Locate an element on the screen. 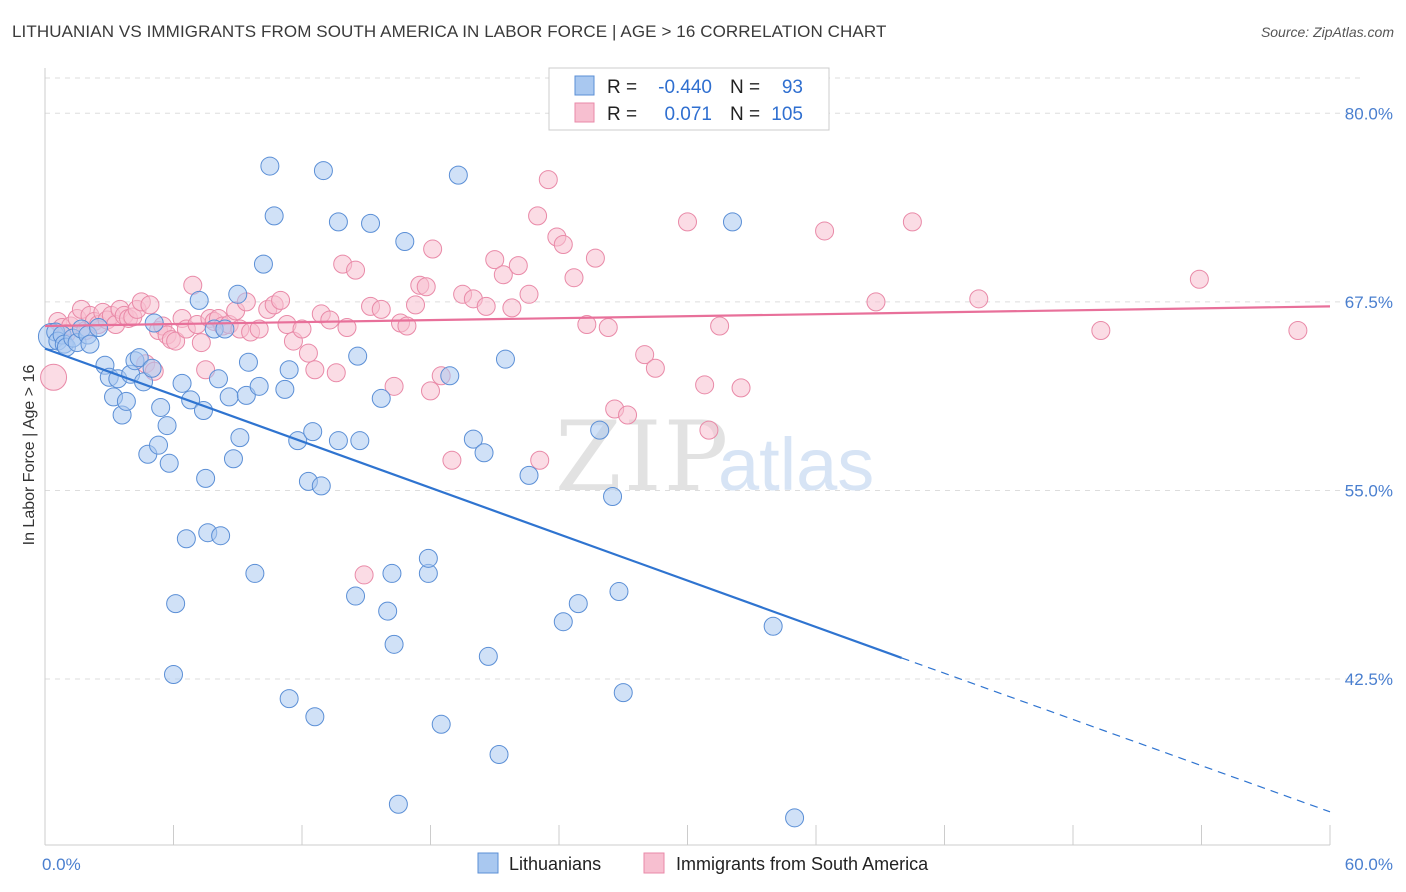 The image size is (1406, 892). y-tick-label-0: 80.0% is located at coordinates (1369, 113).